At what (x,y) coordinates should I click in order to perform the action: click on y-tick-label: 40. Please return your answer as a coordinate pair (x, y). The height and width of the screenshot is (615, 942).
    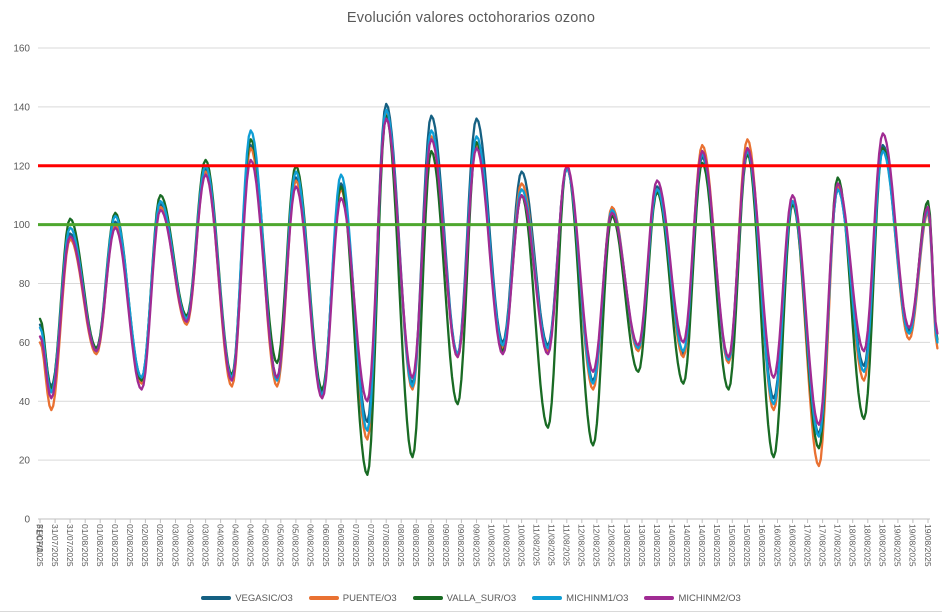
    Looking at the image, I should click on (25, 402).